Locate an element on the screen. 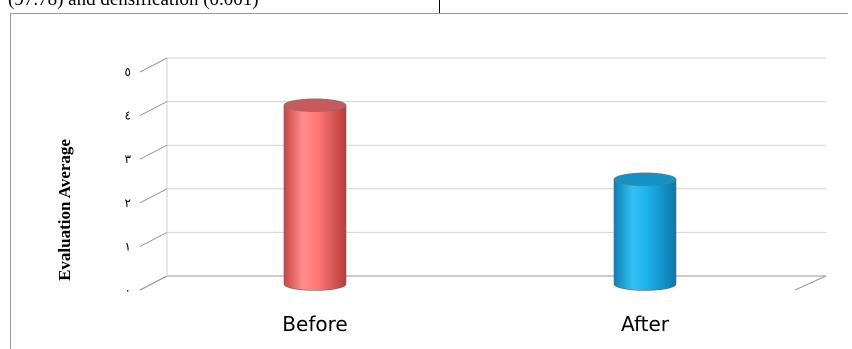  x-category-label: After is located at coordinates (645, 324).